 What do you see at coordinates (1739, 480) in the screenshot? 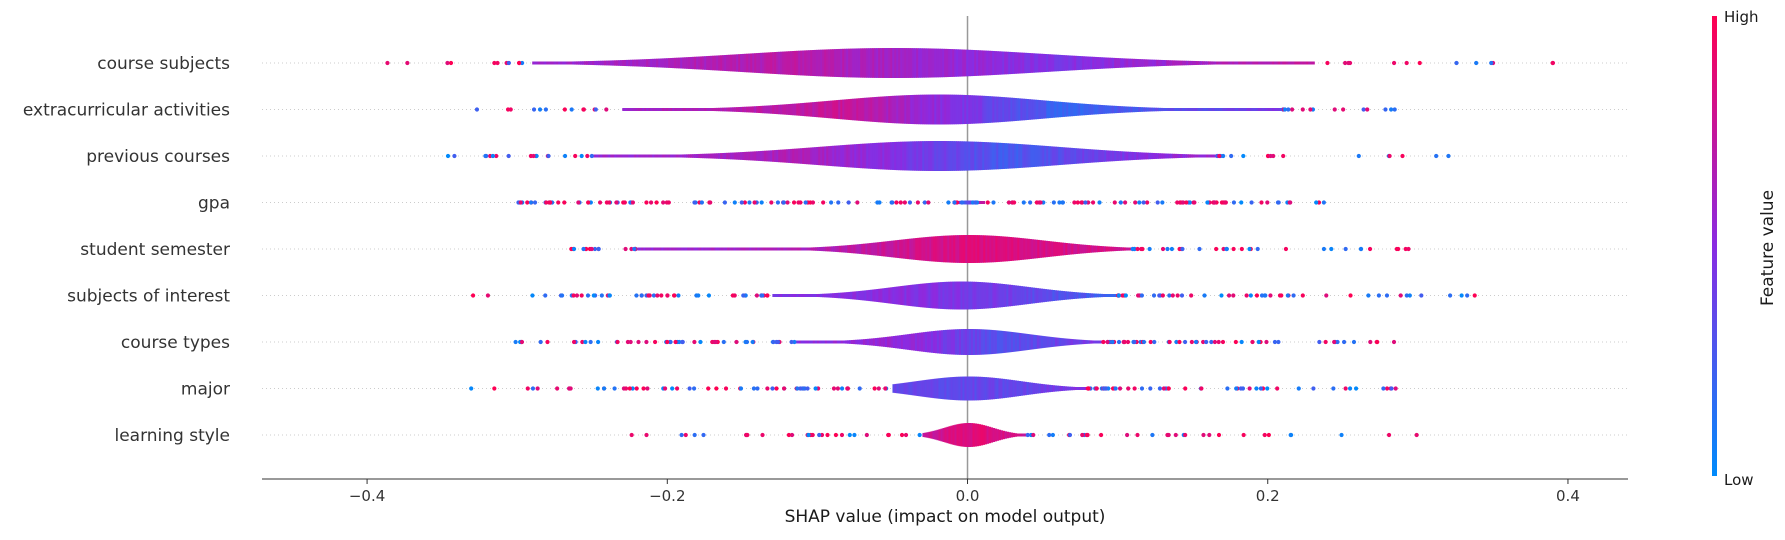
I see `colorbar-low-label: Low` at bounding box center [1739, 480].